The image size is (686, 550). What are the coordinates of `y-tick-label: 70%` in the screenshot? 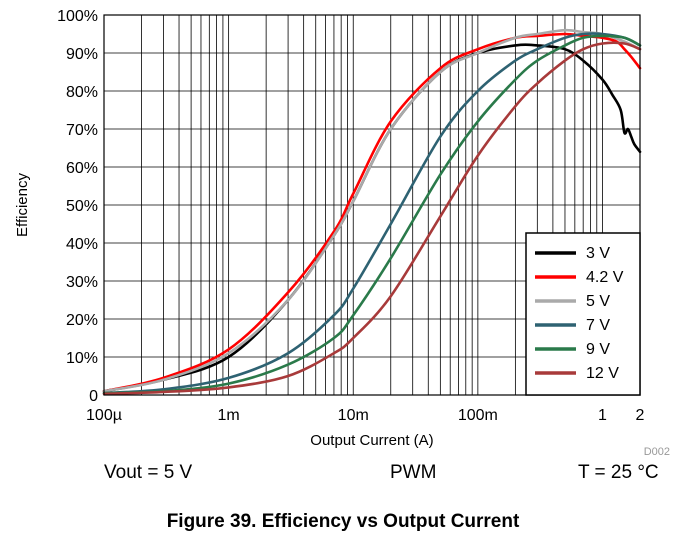 It's located at (82, 130).